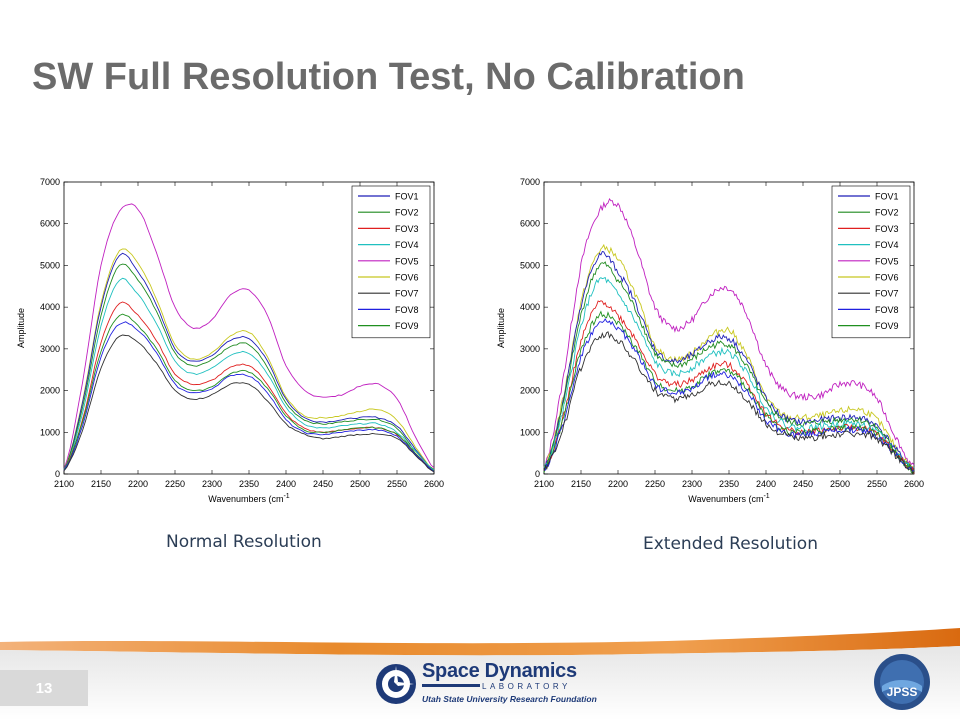 Image resolution: width=960 pixels, height=720 pixels. Describe the element at coordinates (840, 484) in the screenshot. I see `right-x-tick-label: 2500` at that location.